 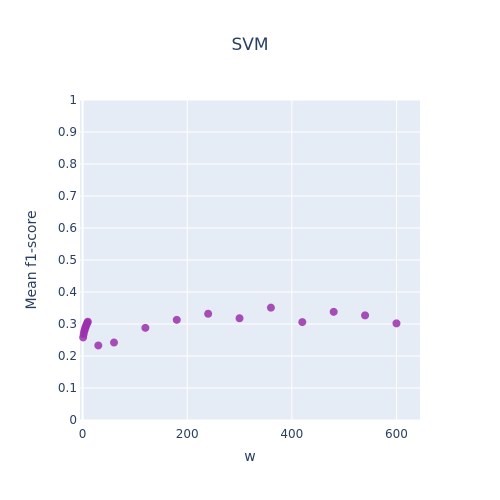 What do you see at coordinates (73, 420) in the screenshot?
I see `y-tick-label: 0` at bounding box center [73, 420].